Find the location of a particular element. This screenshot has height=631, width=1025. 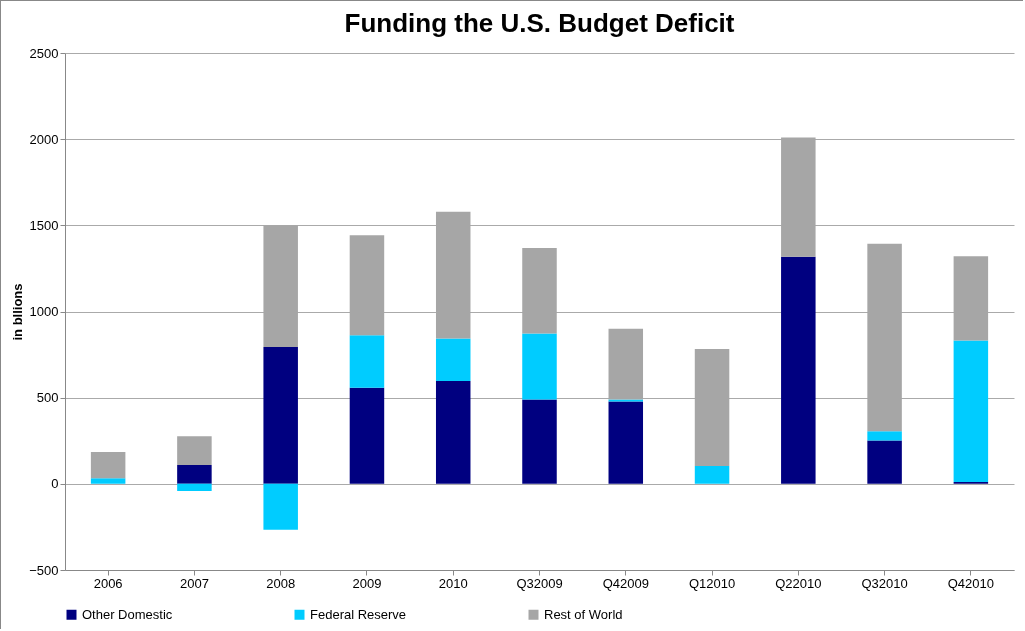

x-tick-label: Q12010 is located at coordinates (712, 583).